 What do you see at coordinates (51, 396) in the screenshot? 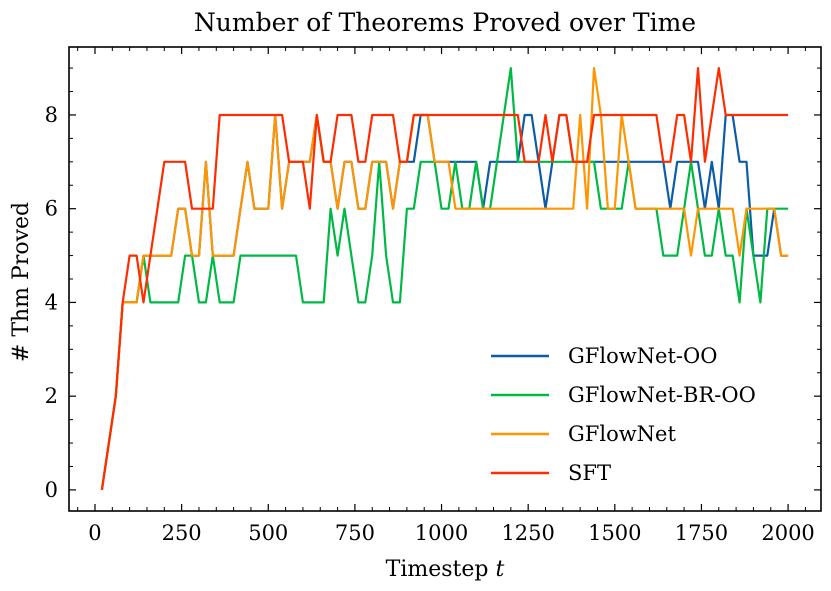
I see `y-tick-label: 2` at bounding box center [51, 396].